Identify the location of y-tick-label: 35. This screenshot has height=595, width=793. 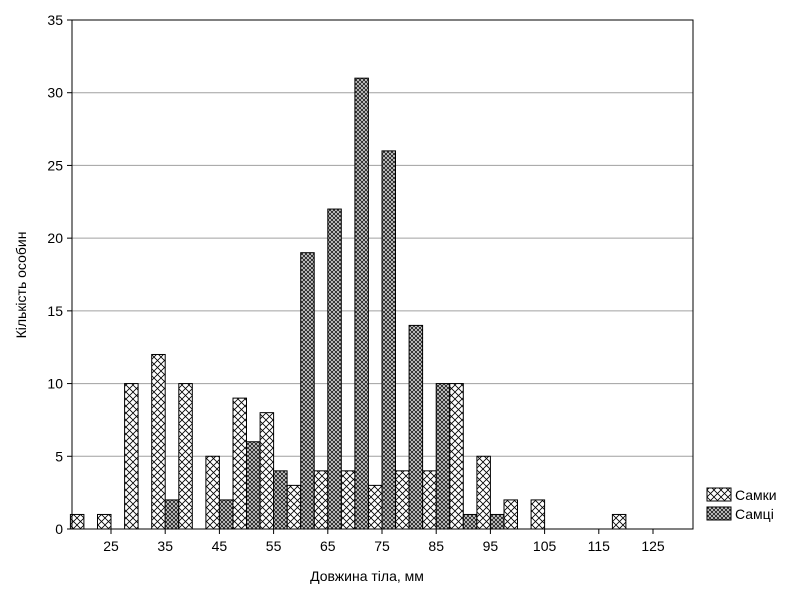
(55, 20).